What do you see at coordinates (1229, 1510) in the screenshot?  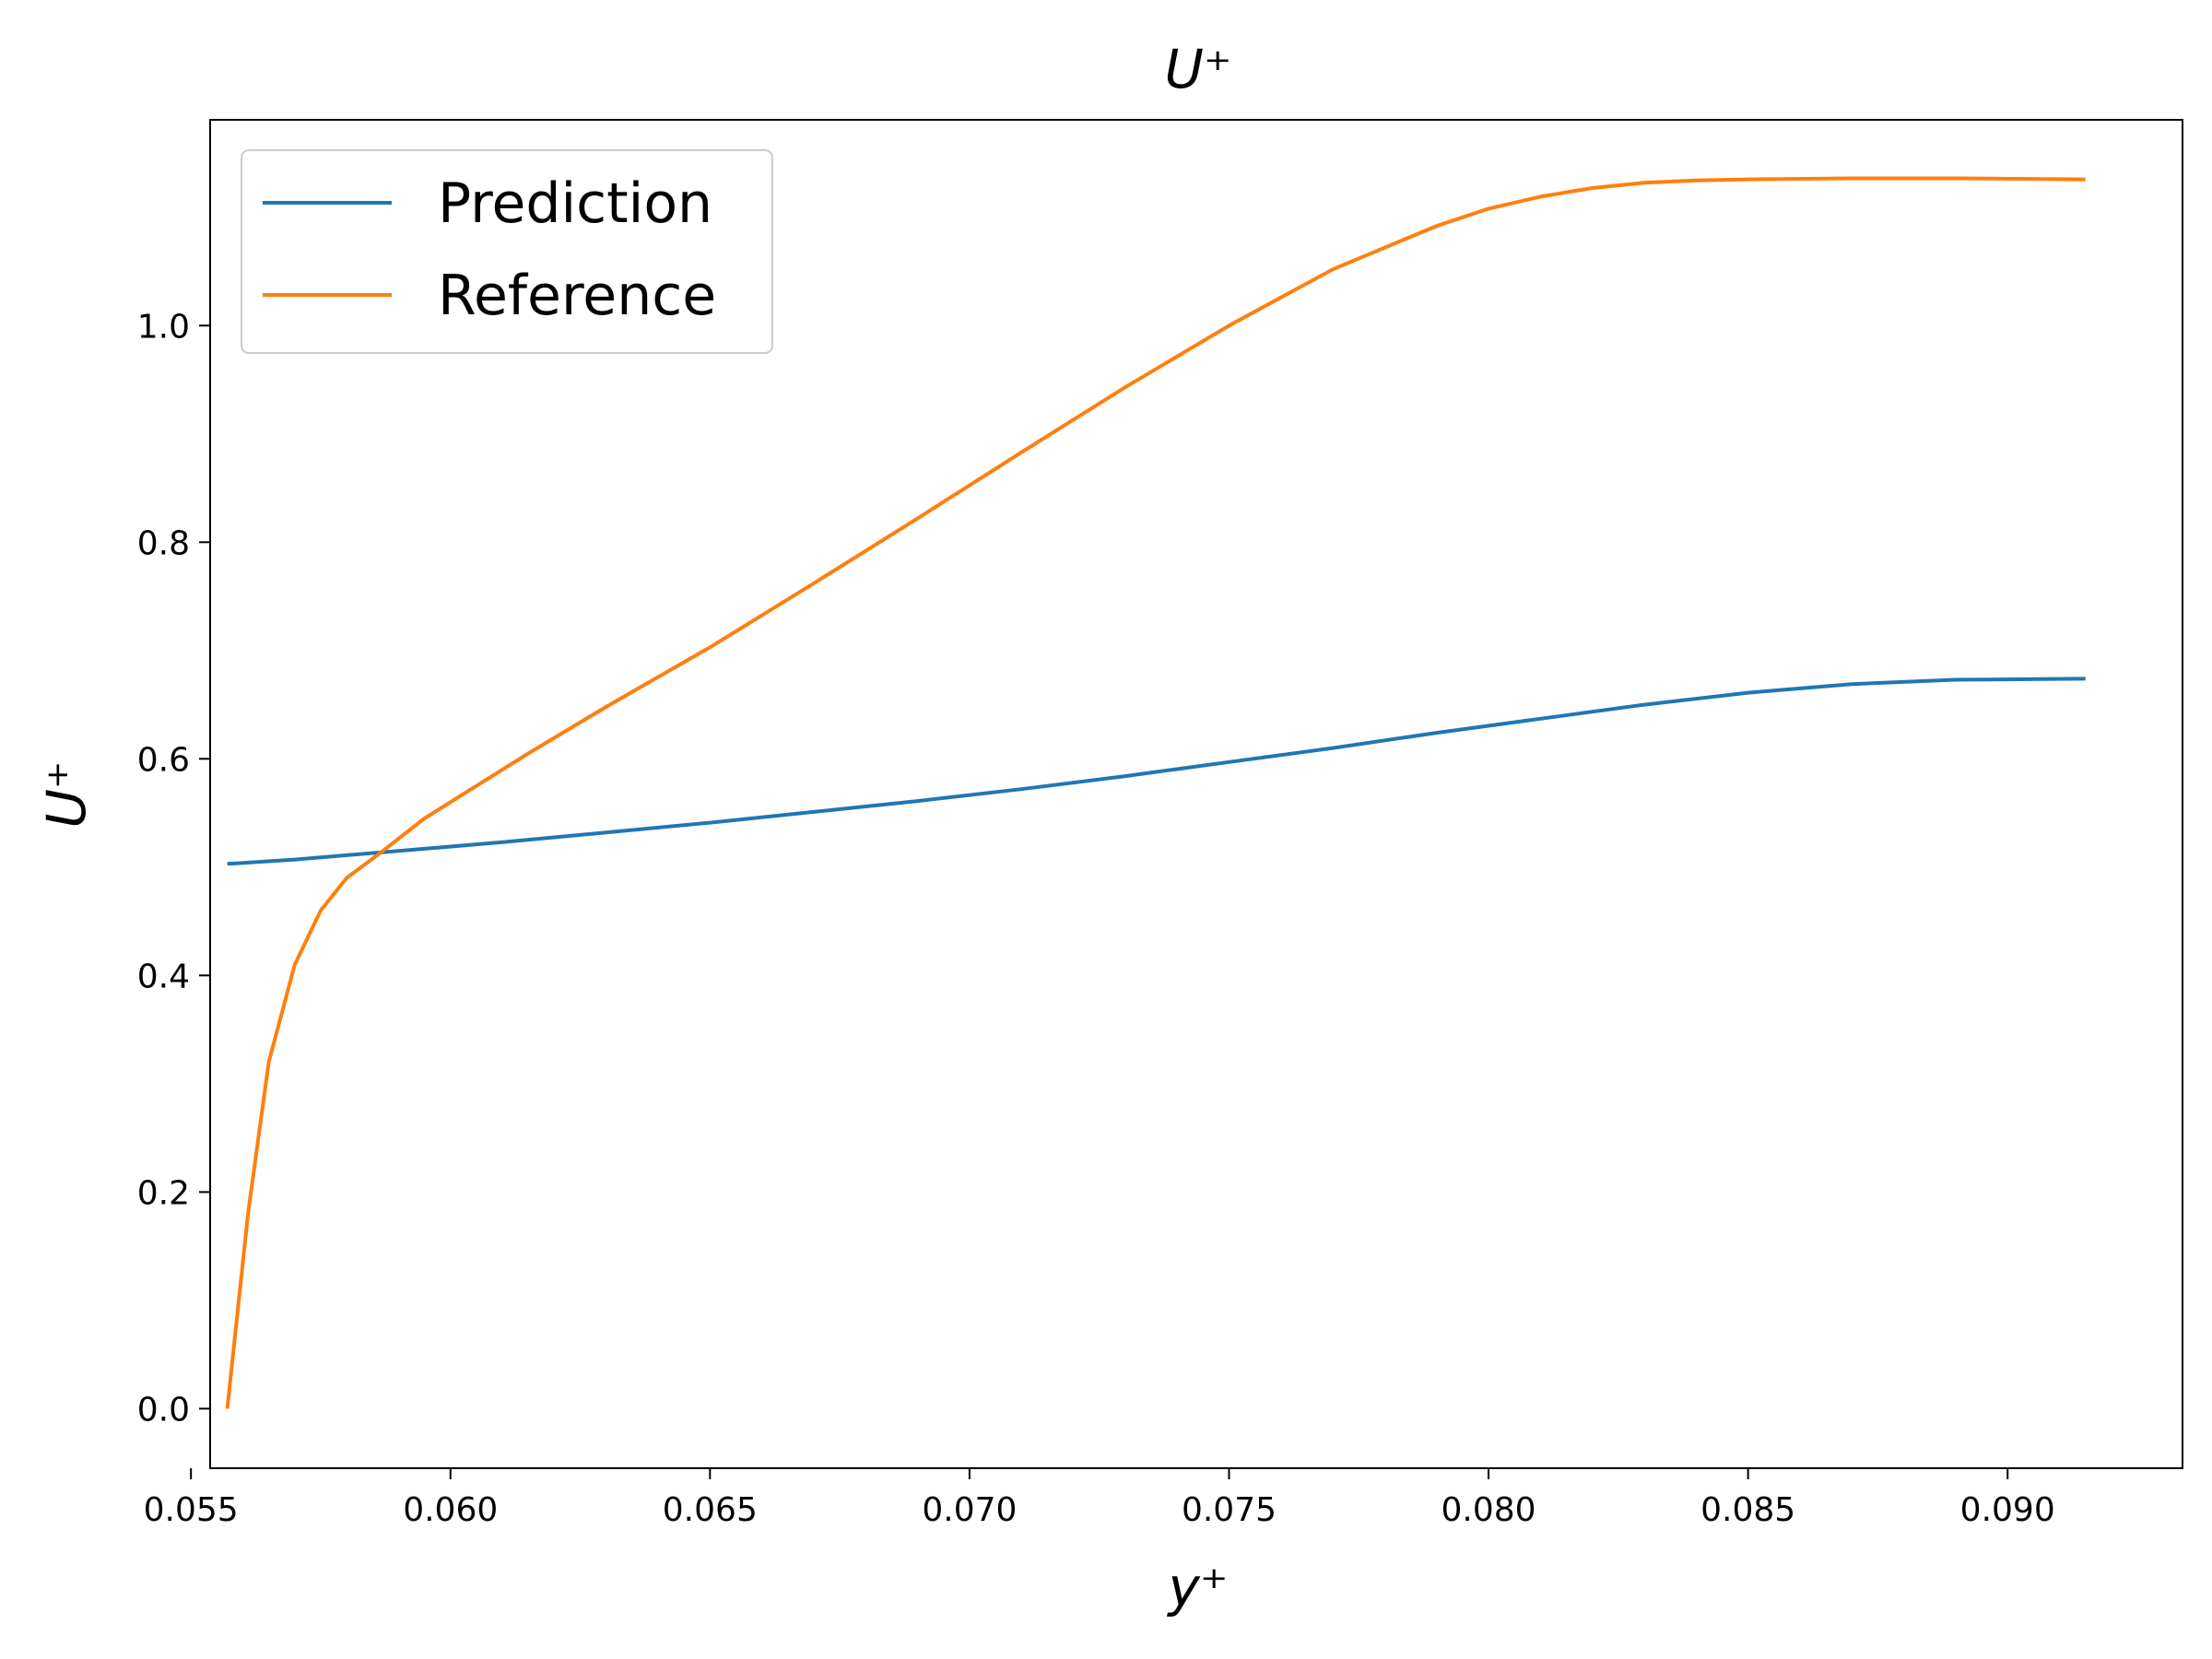 I see `x-tick-label: 0.075` at bounding box center [1229, 1510].